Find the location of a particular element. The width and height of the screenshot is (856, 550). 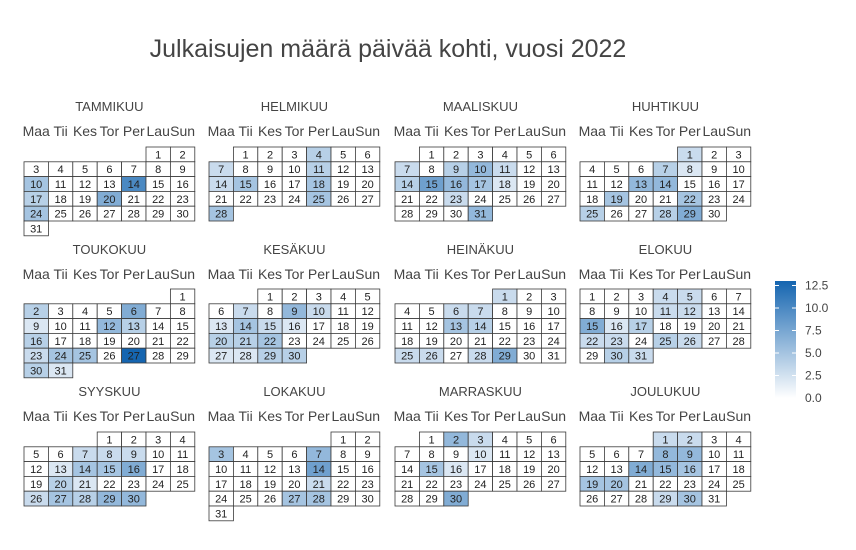

day-number: 6 is located at coordinates (714, 297).